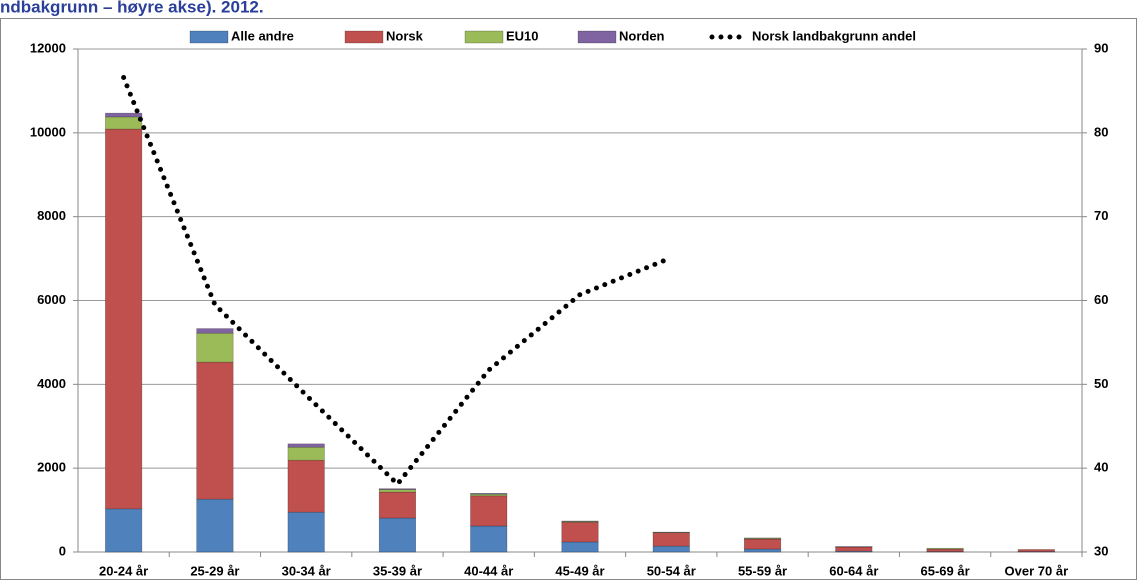  What do you see at coordinates (405, 35) in the screenshot?
I see `legend-label: Norsk` at bounding box center [405, 35].